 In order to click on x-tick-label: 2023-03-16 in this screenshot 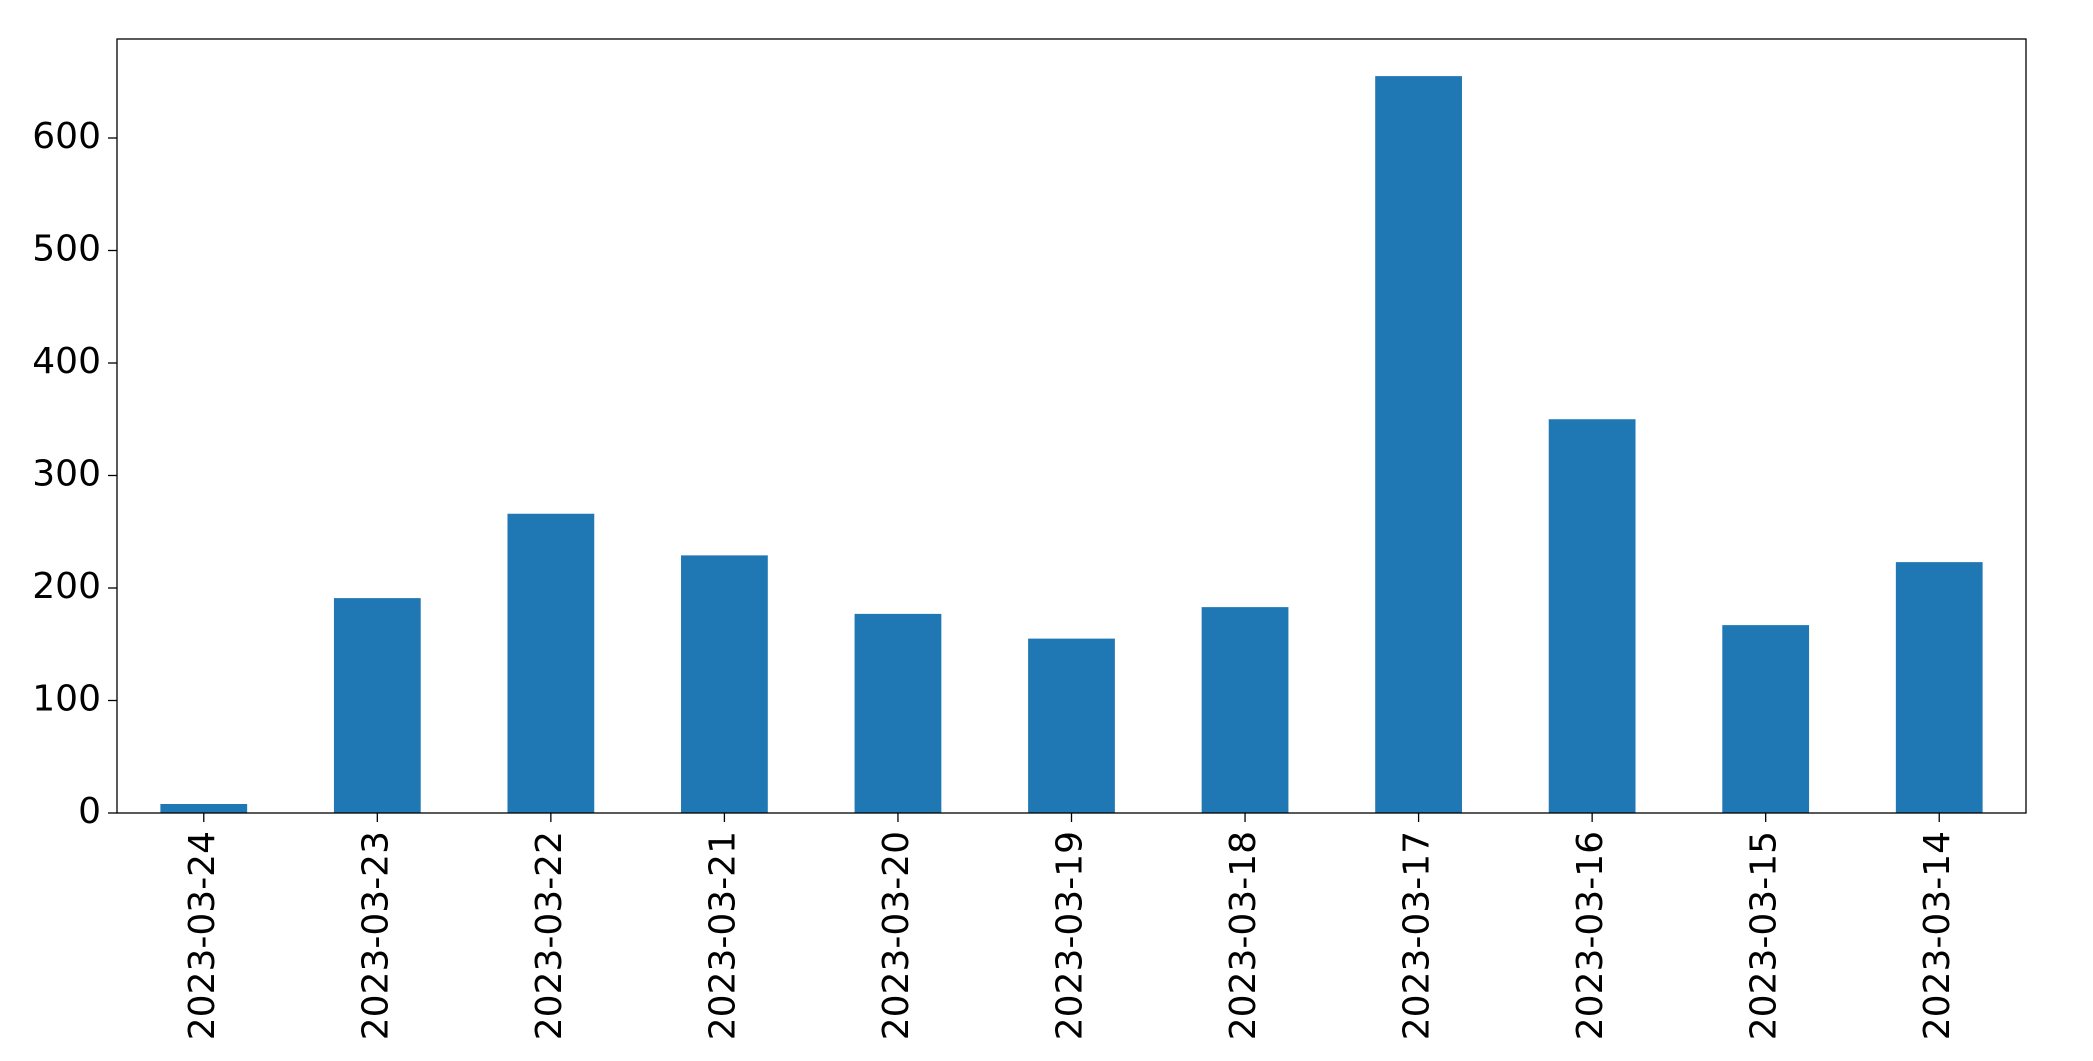, I will do `click(1590, 935)`.